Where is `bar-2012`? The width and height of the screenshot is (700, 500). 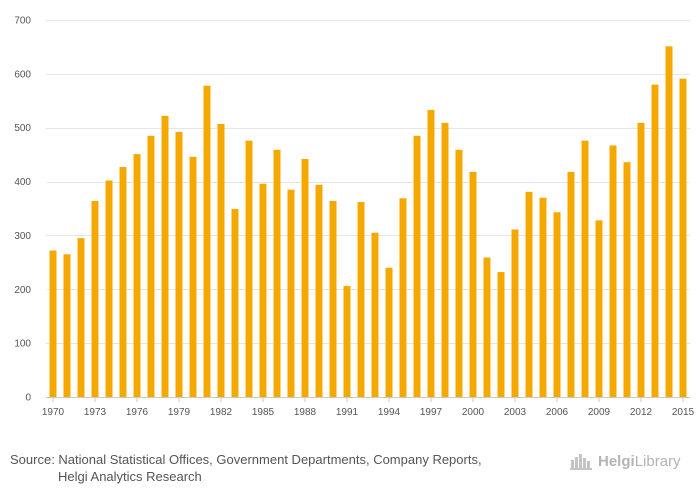 bar-2012 is located at coordinates (641, 260).